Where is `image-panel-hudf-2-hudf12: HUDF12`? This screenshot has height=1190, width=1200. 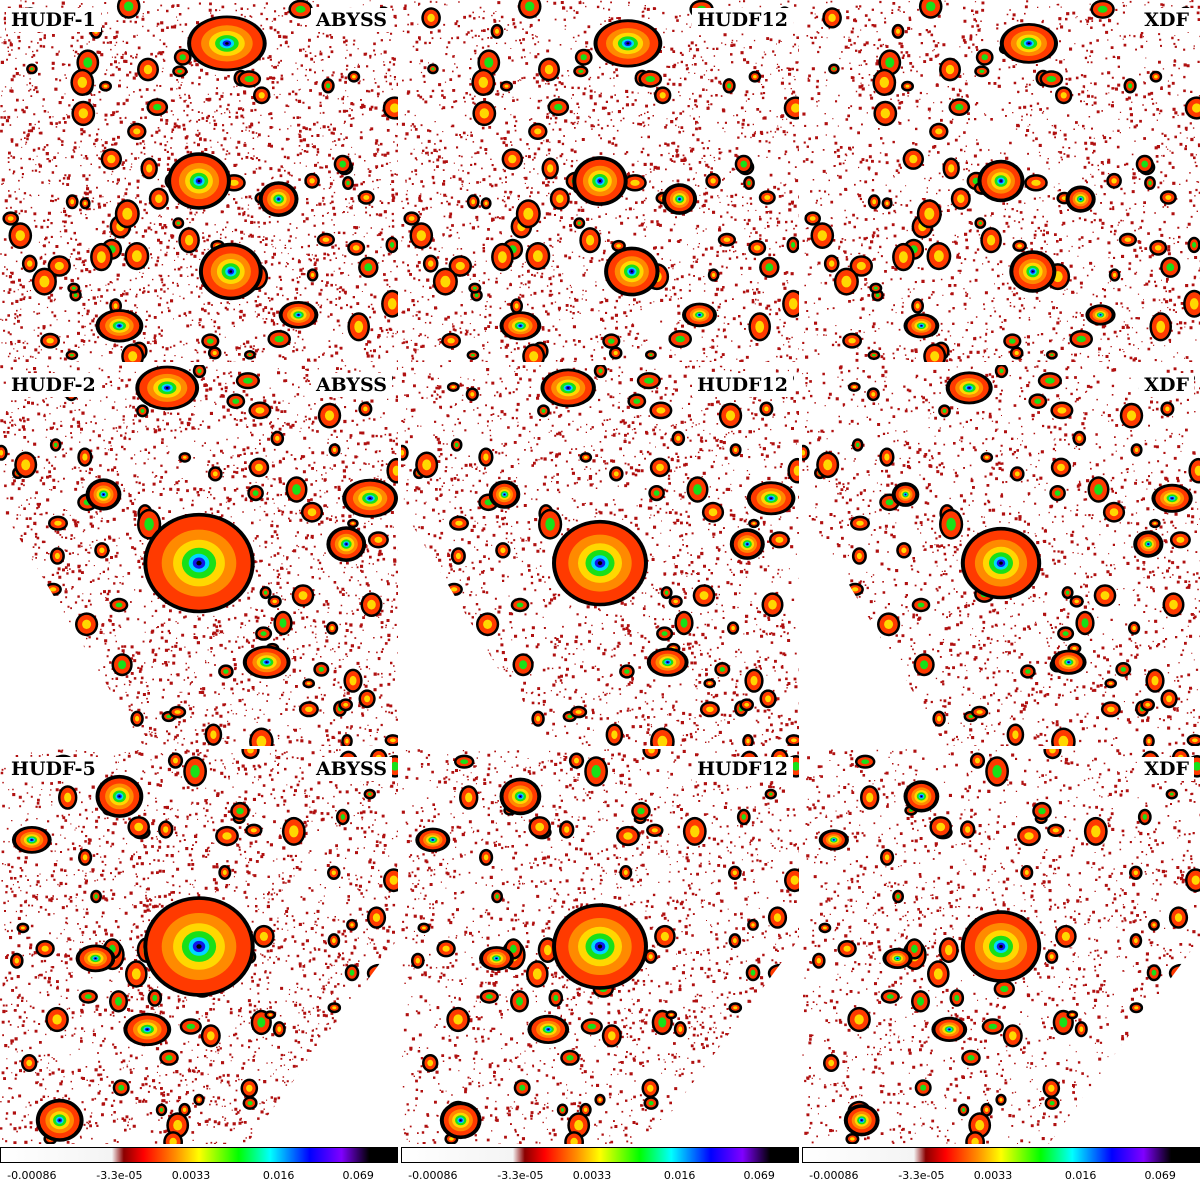
image-panel-hudf-2-hudf12: HUDF12 is located at coordinates (600, 555).